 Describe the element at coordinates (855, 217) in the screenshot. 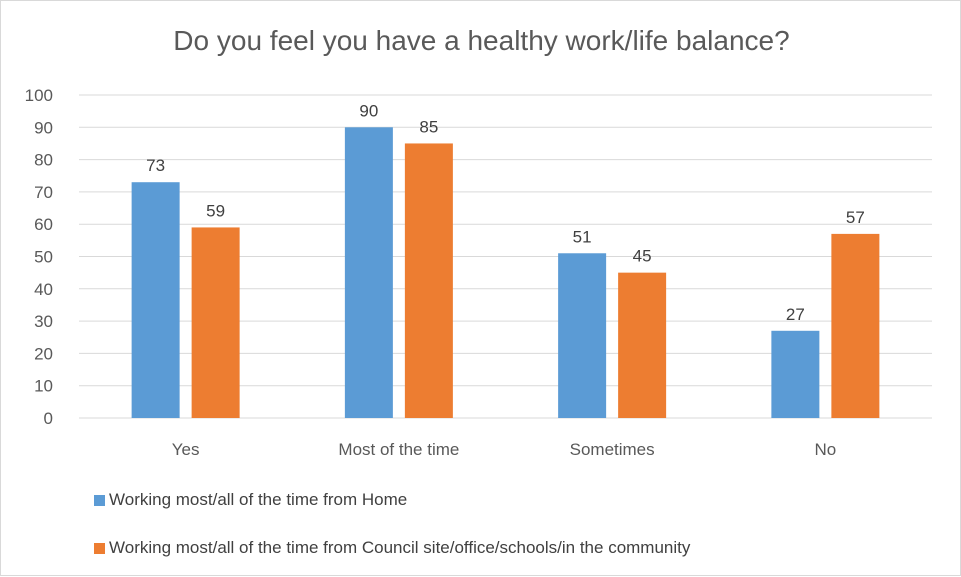

I see `data-label: 57` at that location.